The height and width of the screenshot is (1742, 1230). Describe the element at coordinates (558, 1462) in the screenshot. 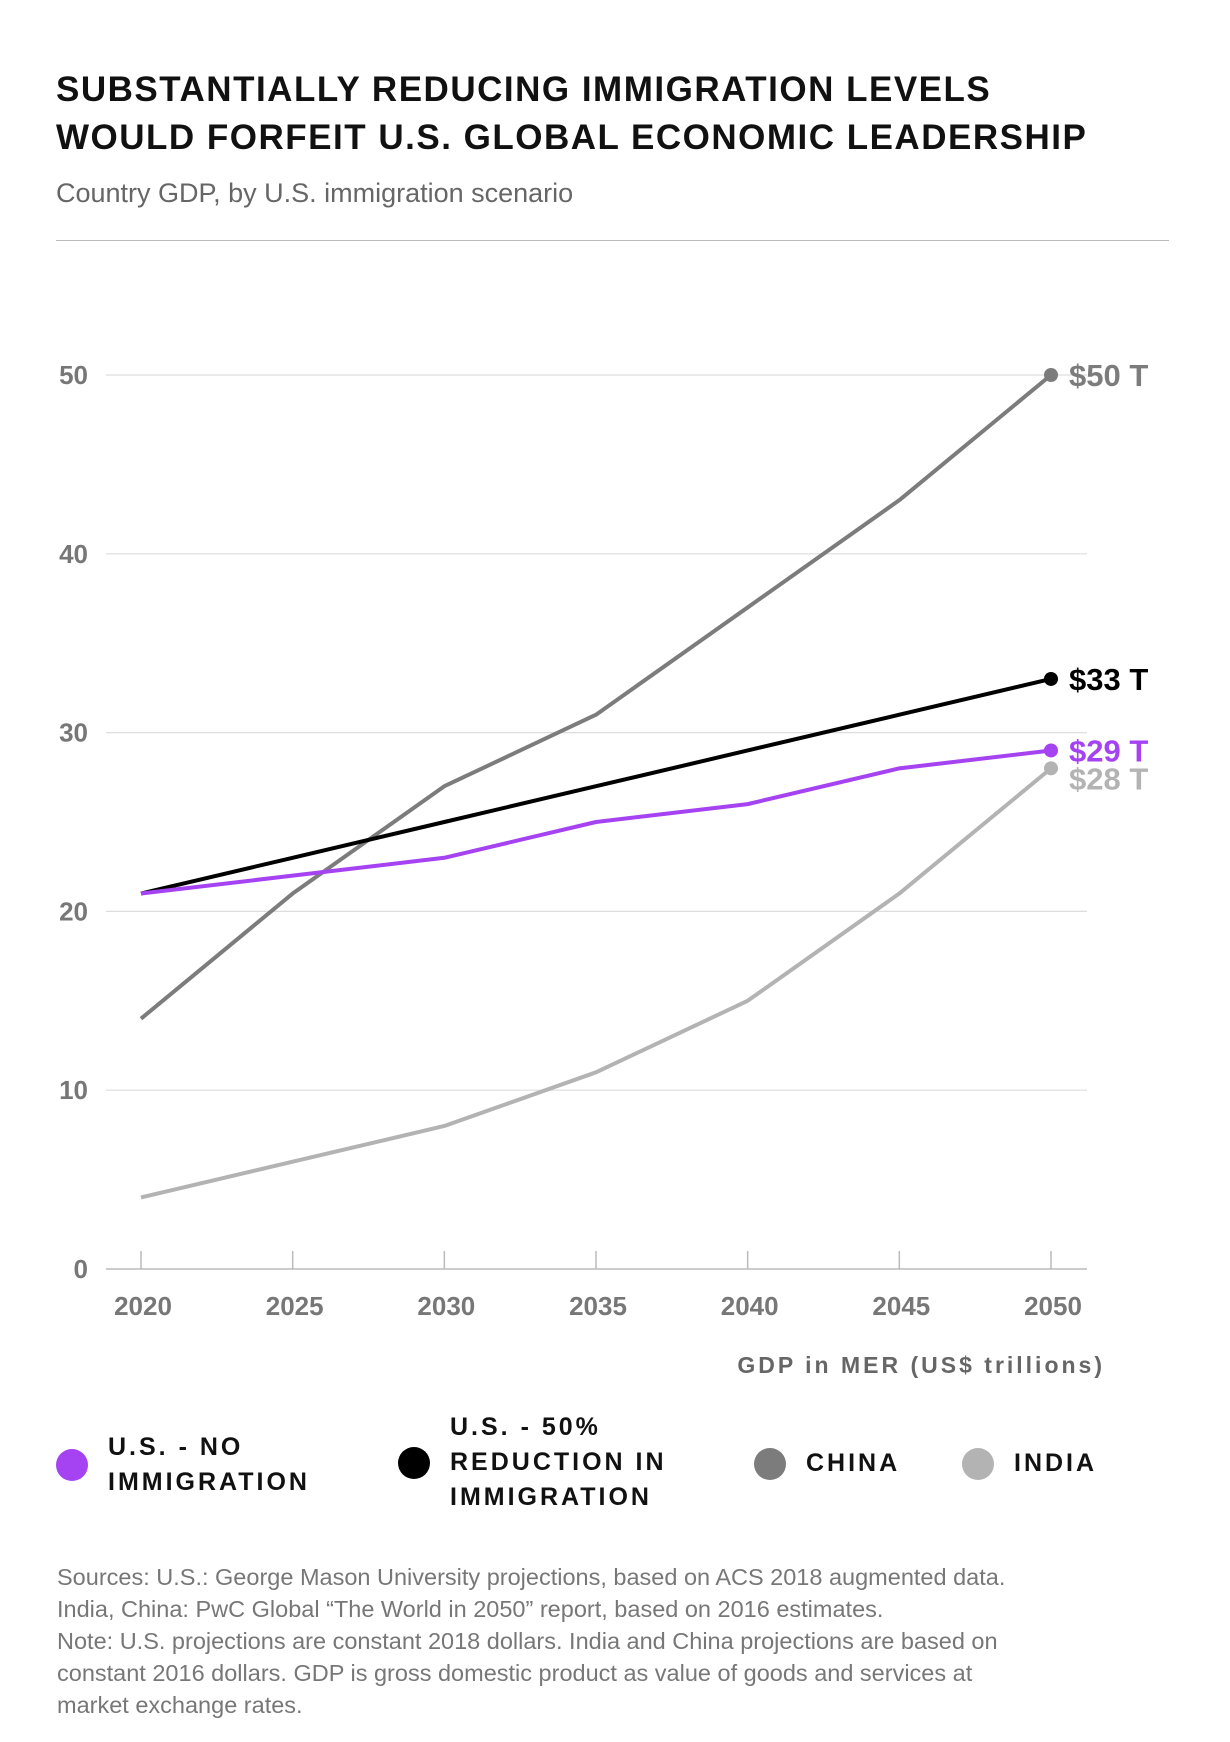

I see `legend-label: reduction in` at that location.